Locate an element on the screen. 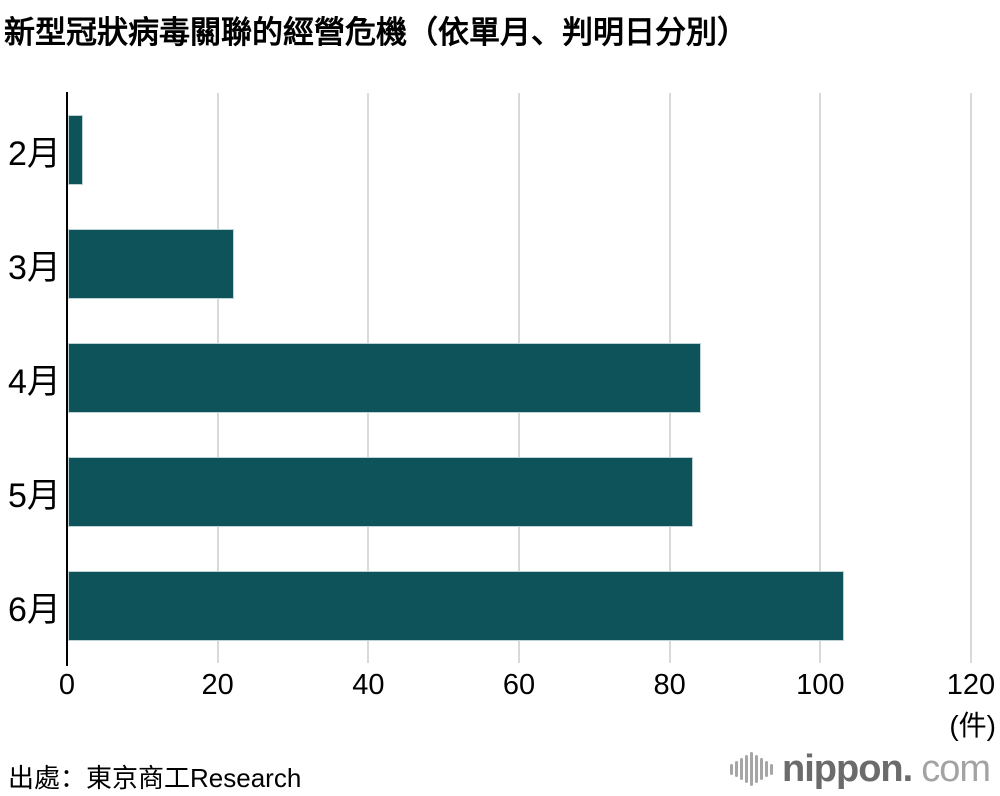  y-tick-label: 3月 is located at coordinates (34, 267).